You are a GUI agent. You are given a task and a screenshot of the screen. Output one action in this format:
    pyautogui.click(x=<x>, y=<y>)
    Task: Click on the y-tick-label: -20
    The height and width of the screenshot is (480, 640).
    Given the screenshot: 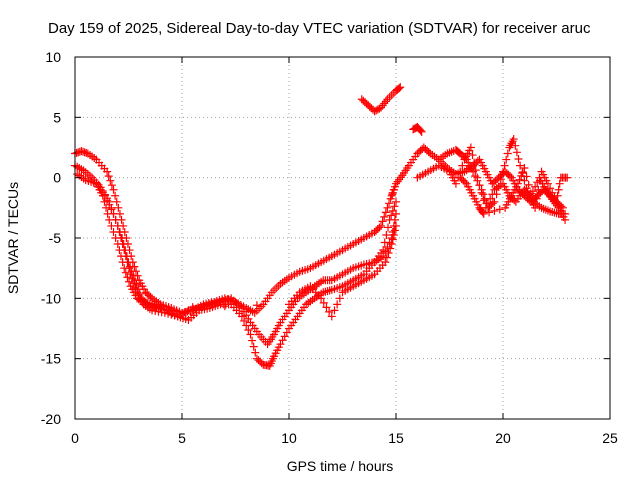 What is the action you would take?
    pyautogui.click(x=51, y=419)
    